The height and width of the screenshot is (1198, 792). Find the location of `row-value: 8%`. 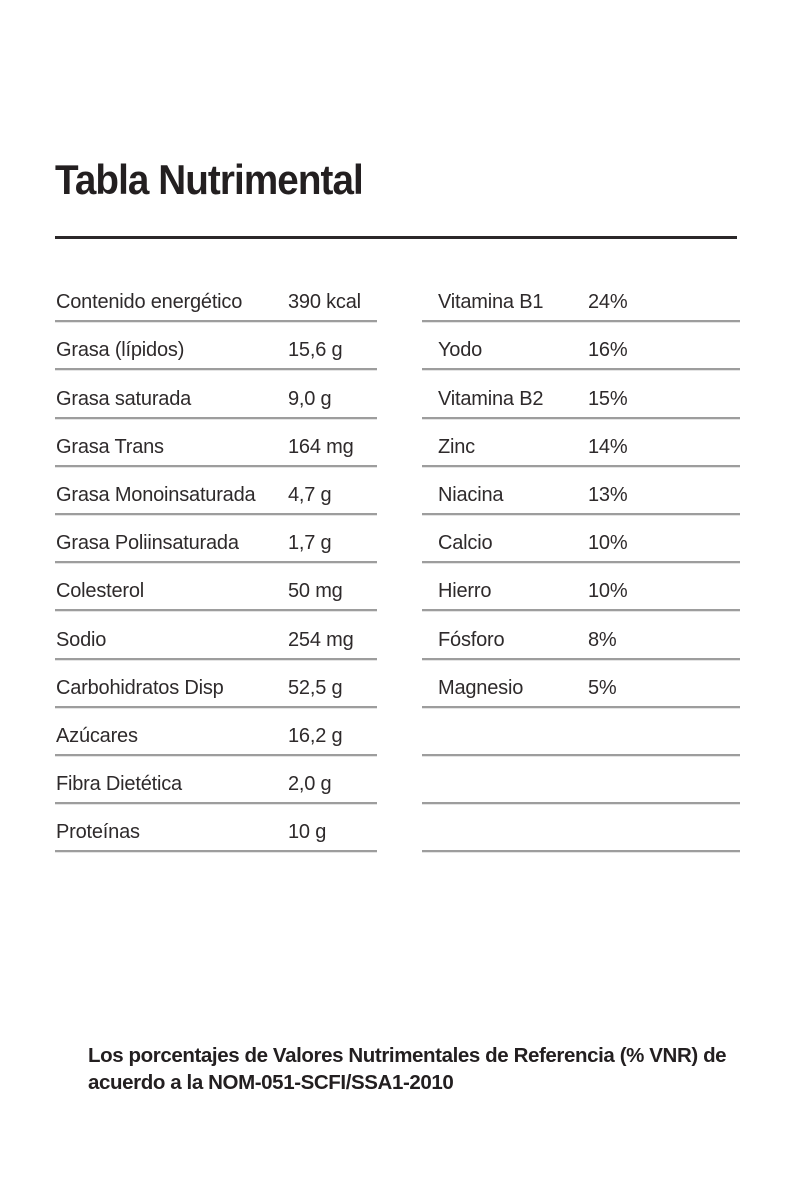

row-value: 8% is located at coordinates (602, 639).